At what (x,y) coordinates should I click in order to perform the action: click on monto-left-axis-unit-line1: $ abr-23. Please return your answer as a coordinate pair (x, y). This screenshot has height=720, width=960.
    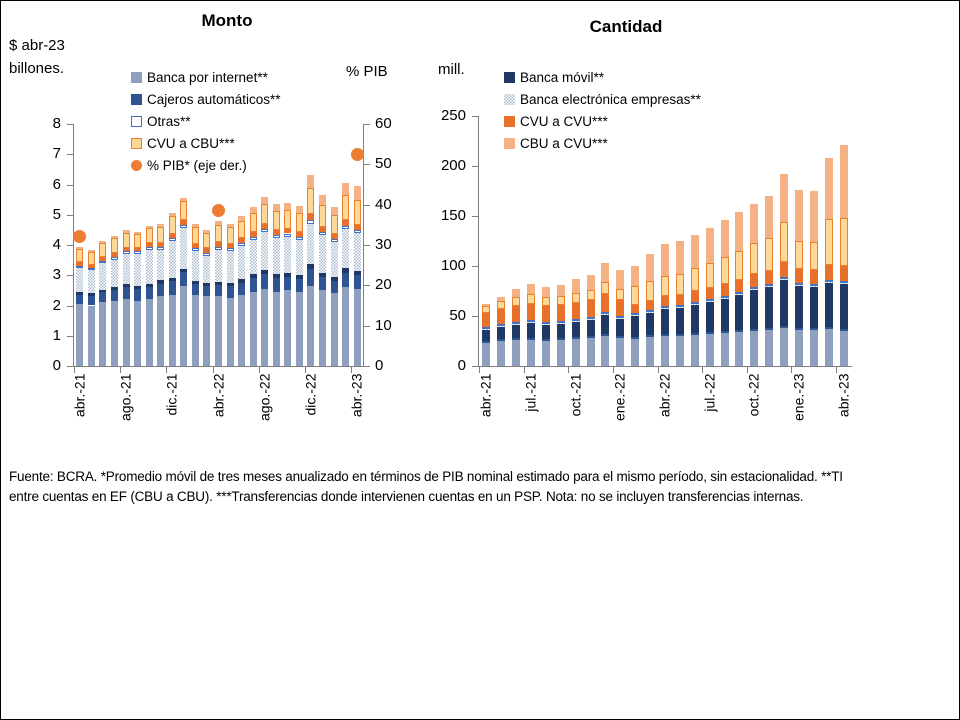
    Looking at the image, I should click on (37, 45).